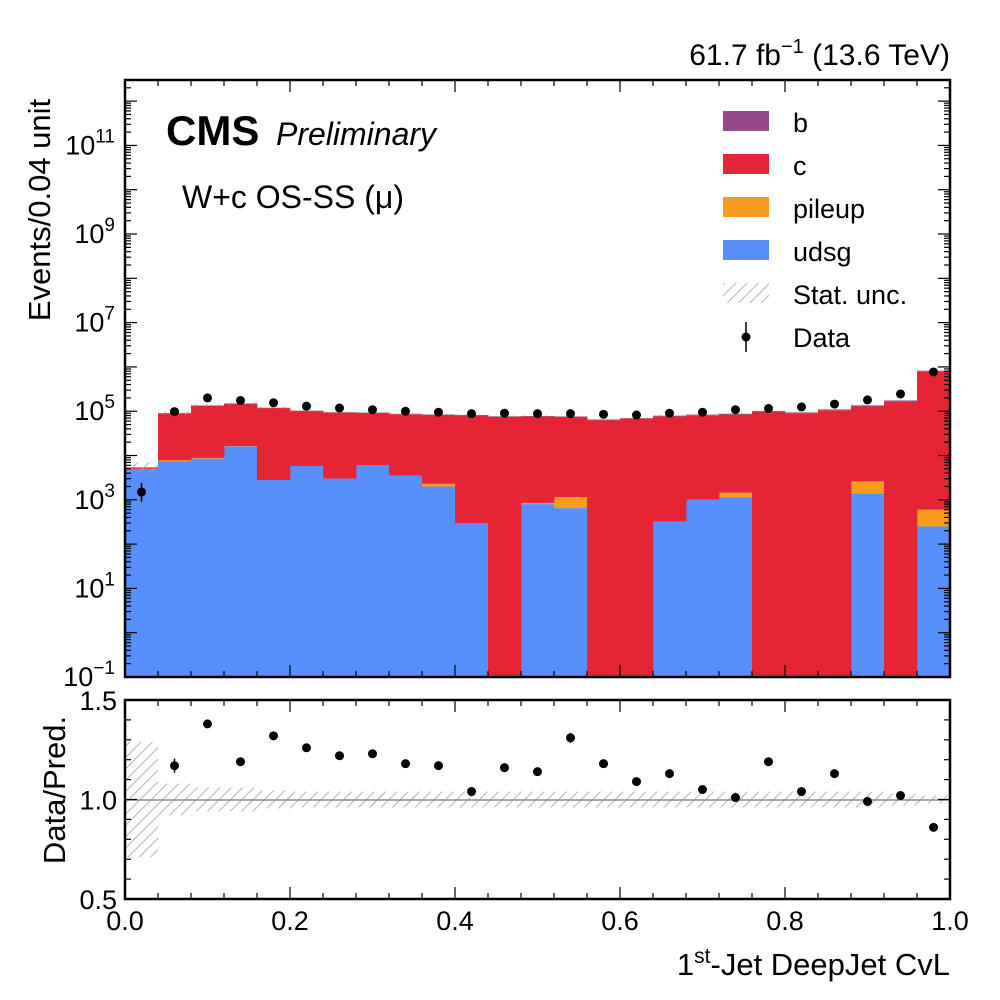 The width and height of the screenshot is (1000, 1000). I want to click on y-axis-title-ratio: Data/Pred., so click(54, 790).